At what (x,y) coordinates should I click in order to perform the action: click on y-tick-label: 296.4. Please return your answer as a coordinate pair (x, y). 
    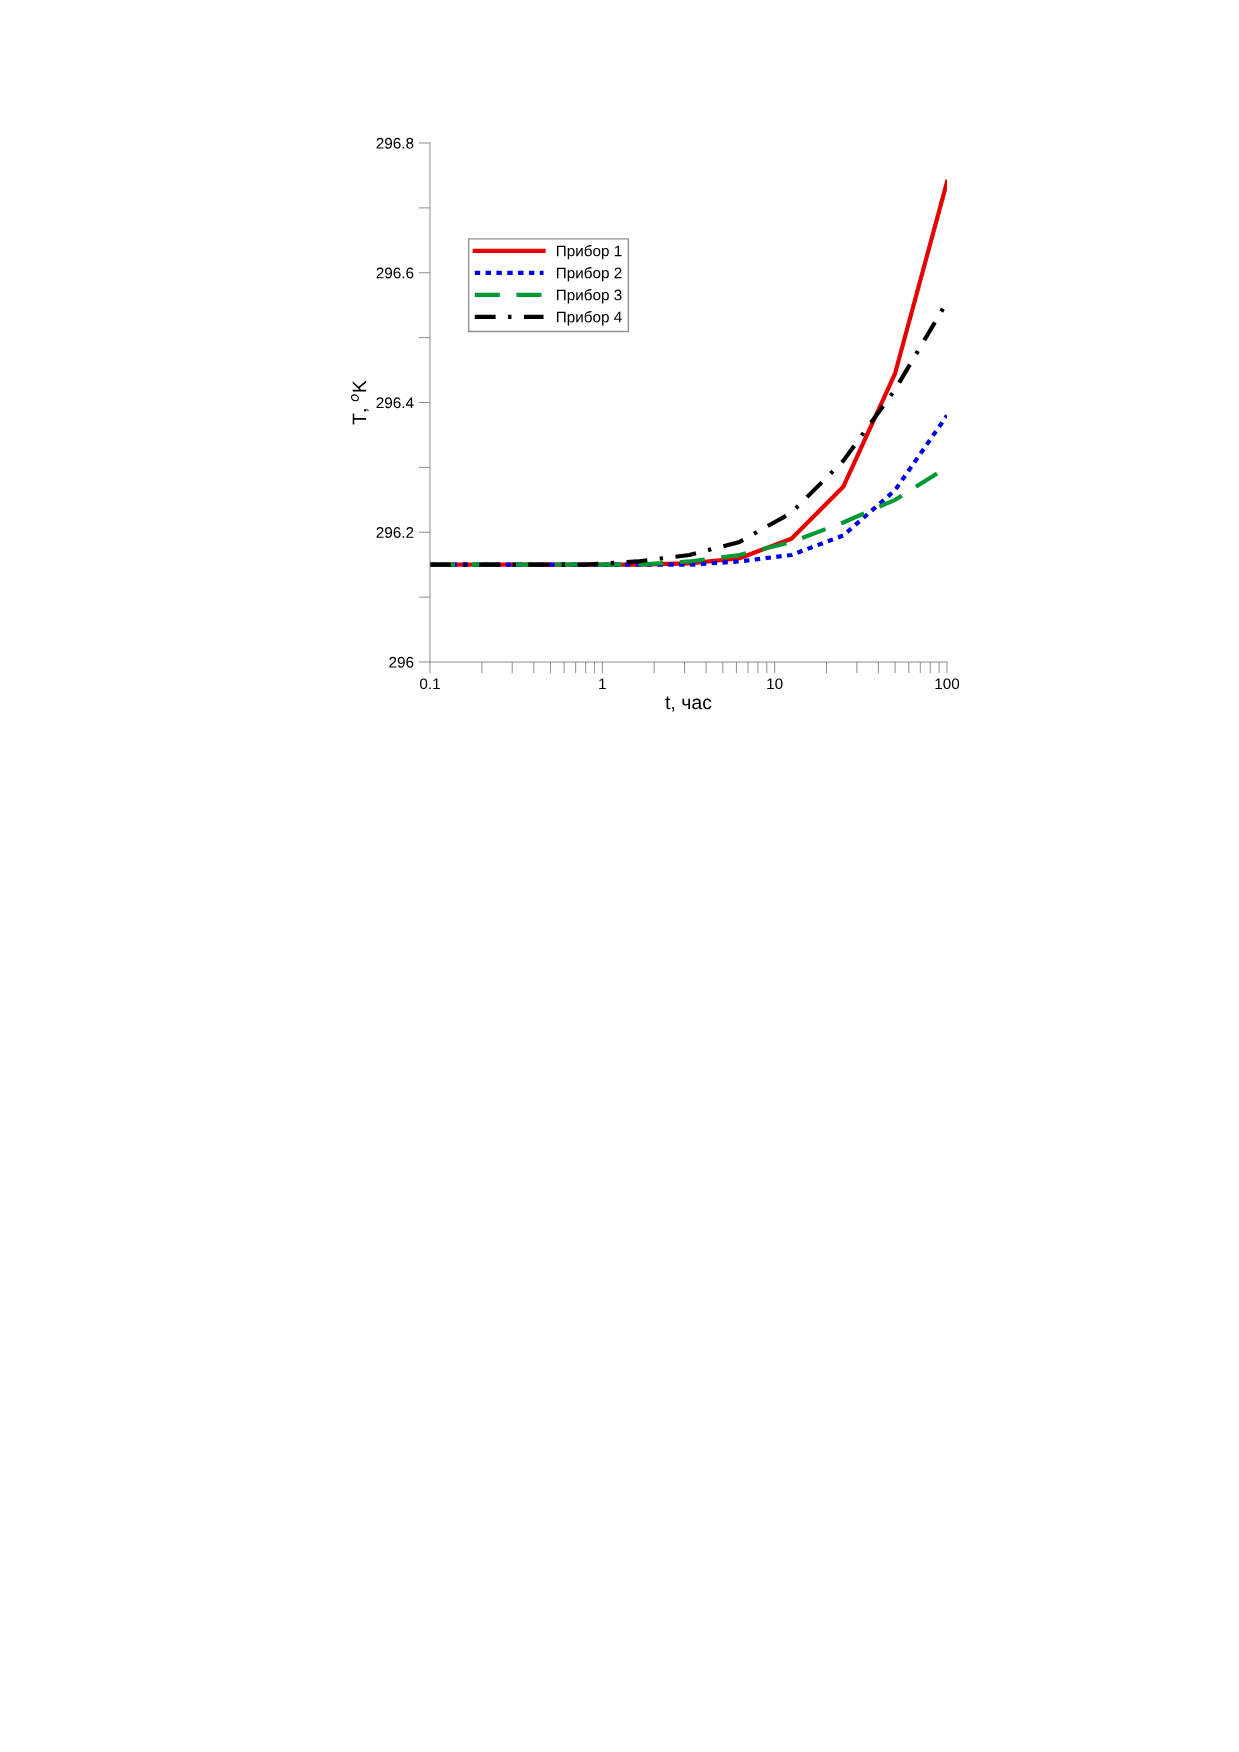
    Looking at the image, I should click on (395, 403).